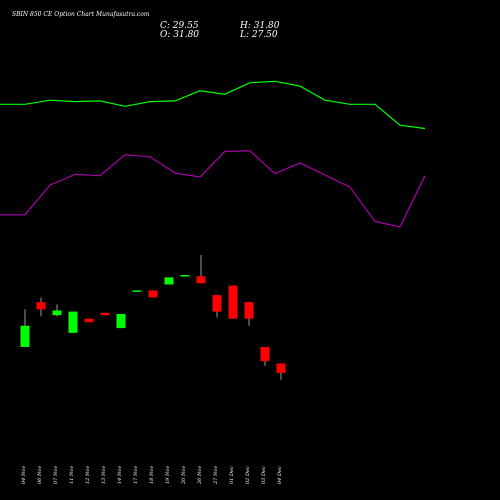 Image resolution: width=500 pixels, height=500 pixels. I want to click on x-tick-label: 04 Nov, so click(24, 475).